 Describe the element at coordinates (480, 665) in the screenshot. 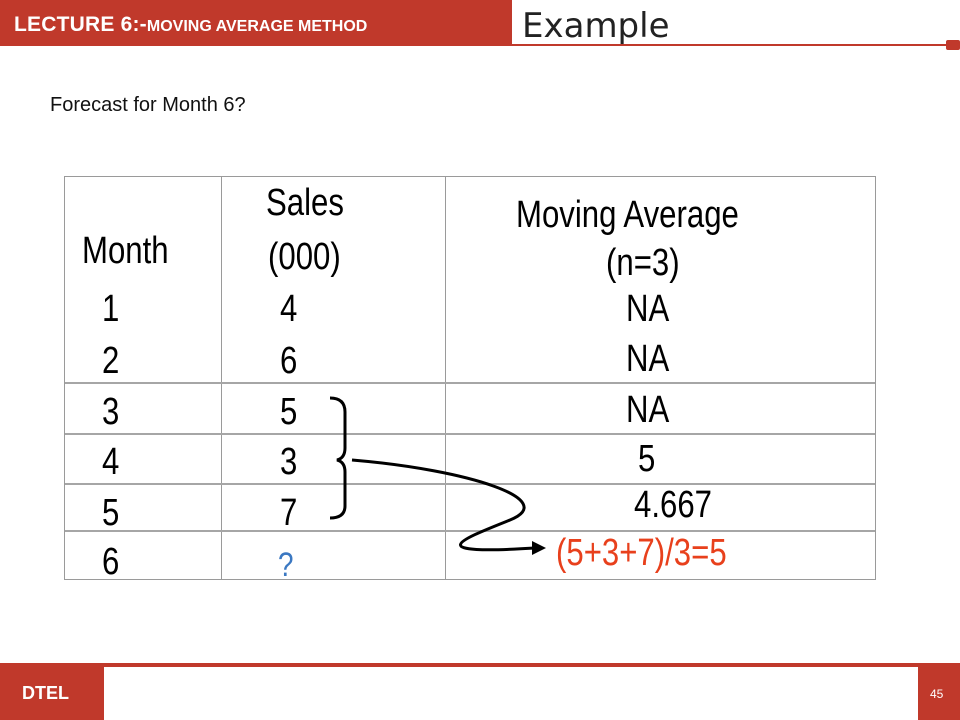

I see `footer-divider` at that location.